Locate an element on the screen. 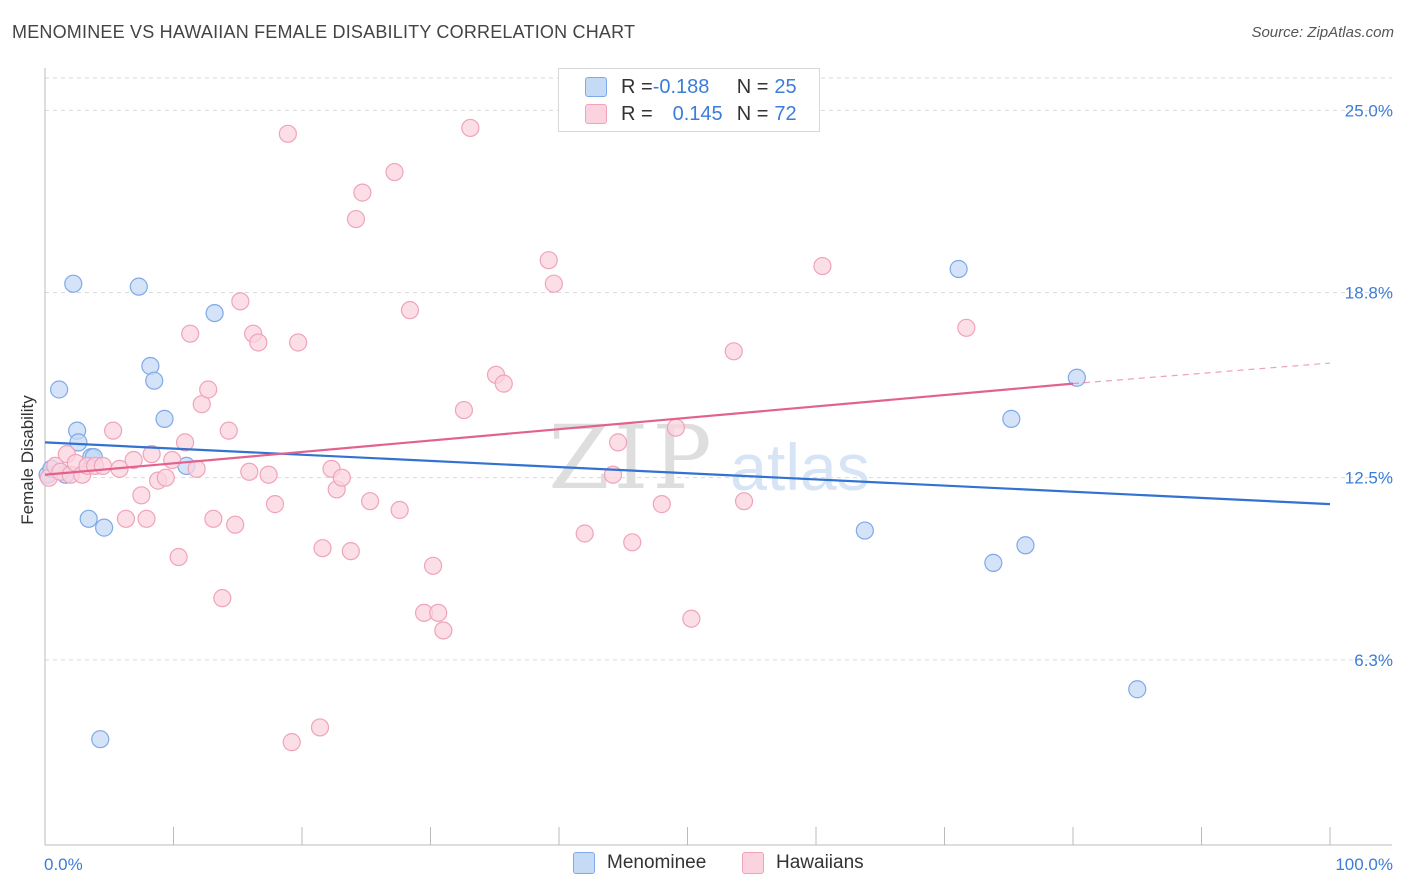 This screenshot has height=892, width=1406. legend-swatch-hawaiians is located at coordinates (753, 863).